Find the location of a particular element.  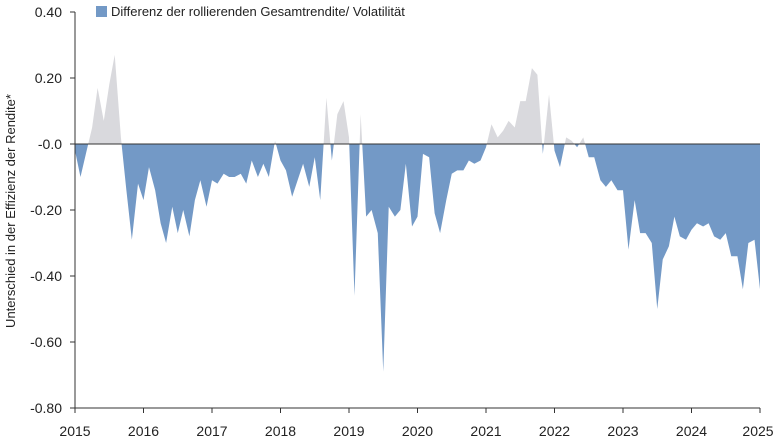

x-tick-label: 2025 is located at coordinates (757, 431).